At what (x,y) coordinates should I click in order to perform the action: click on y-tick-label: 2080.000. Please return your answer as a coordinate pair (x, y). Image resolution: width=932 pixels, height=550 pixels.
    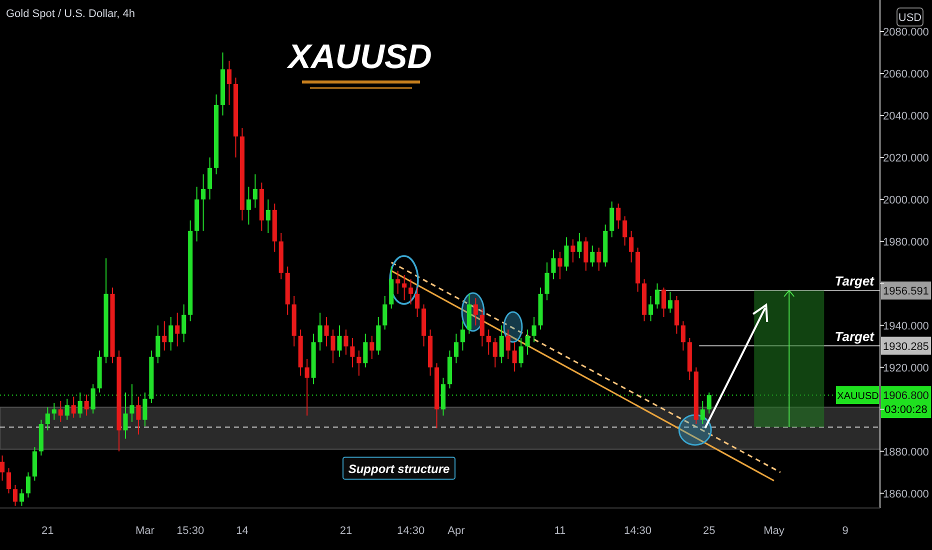
    Looking at the image, I should click on (906, 32).